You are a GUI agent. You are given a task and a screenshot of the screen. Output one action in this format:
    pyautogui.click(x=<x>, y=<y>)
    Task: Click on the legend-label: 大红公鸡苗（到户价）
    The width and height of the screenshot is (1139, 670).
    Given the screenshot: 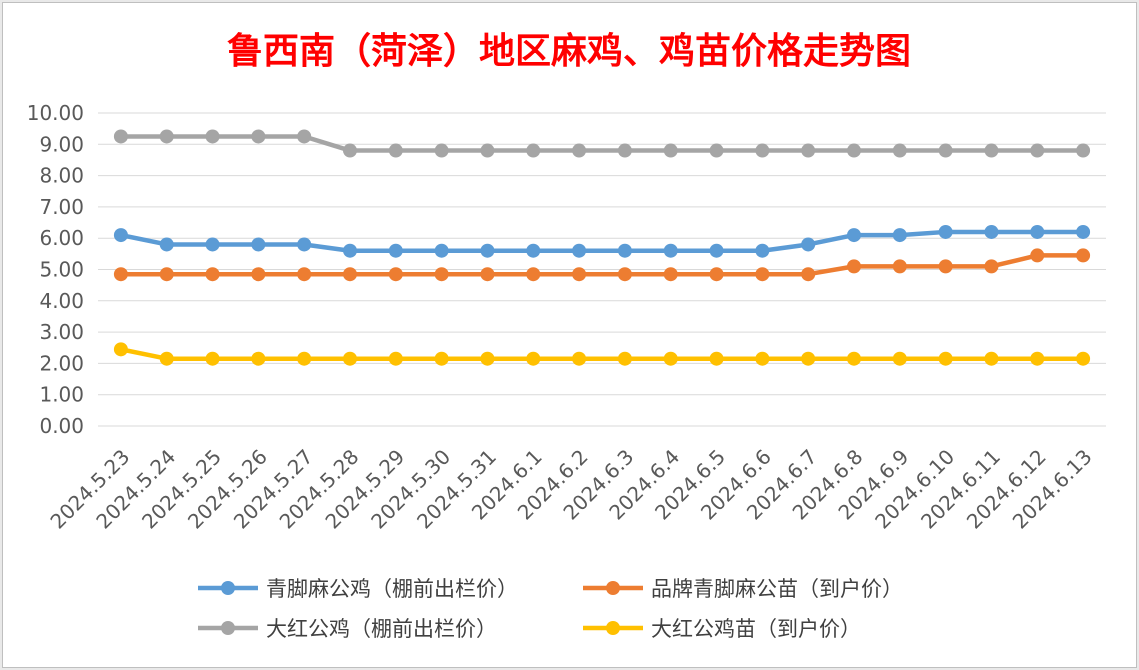 What is the action you would take?
    pyautogui.click(x=756, y=629)
    